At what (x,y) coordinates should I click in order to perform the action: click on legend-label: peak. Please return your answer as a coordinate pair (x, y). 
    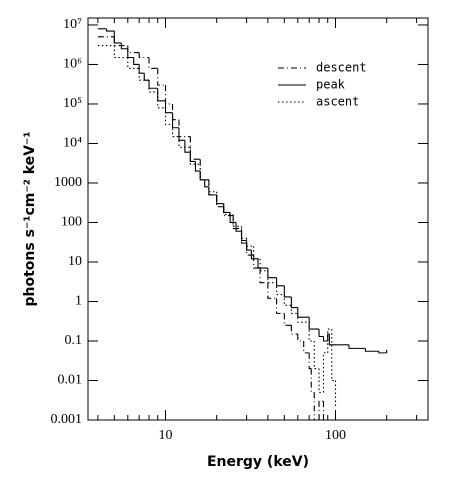
    Looking at the image, I should click on (331, 85).